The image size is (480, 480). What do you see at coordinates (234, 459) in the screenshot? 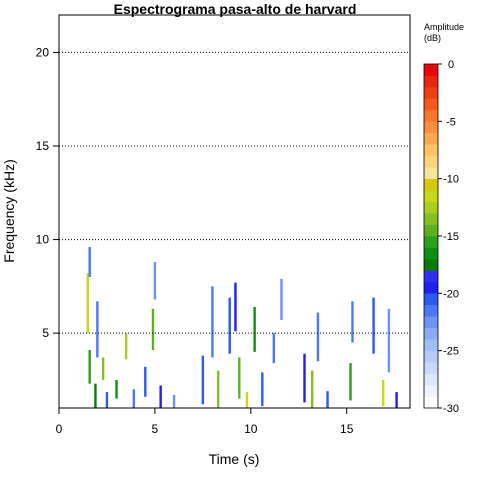
I see `x-axis-label: Time (s)` at bounding box center [234, 459].